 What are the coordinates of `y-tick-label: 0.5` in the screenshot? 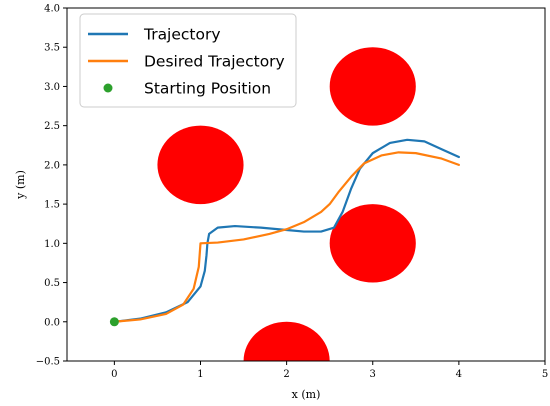 It's located at (52, 283).